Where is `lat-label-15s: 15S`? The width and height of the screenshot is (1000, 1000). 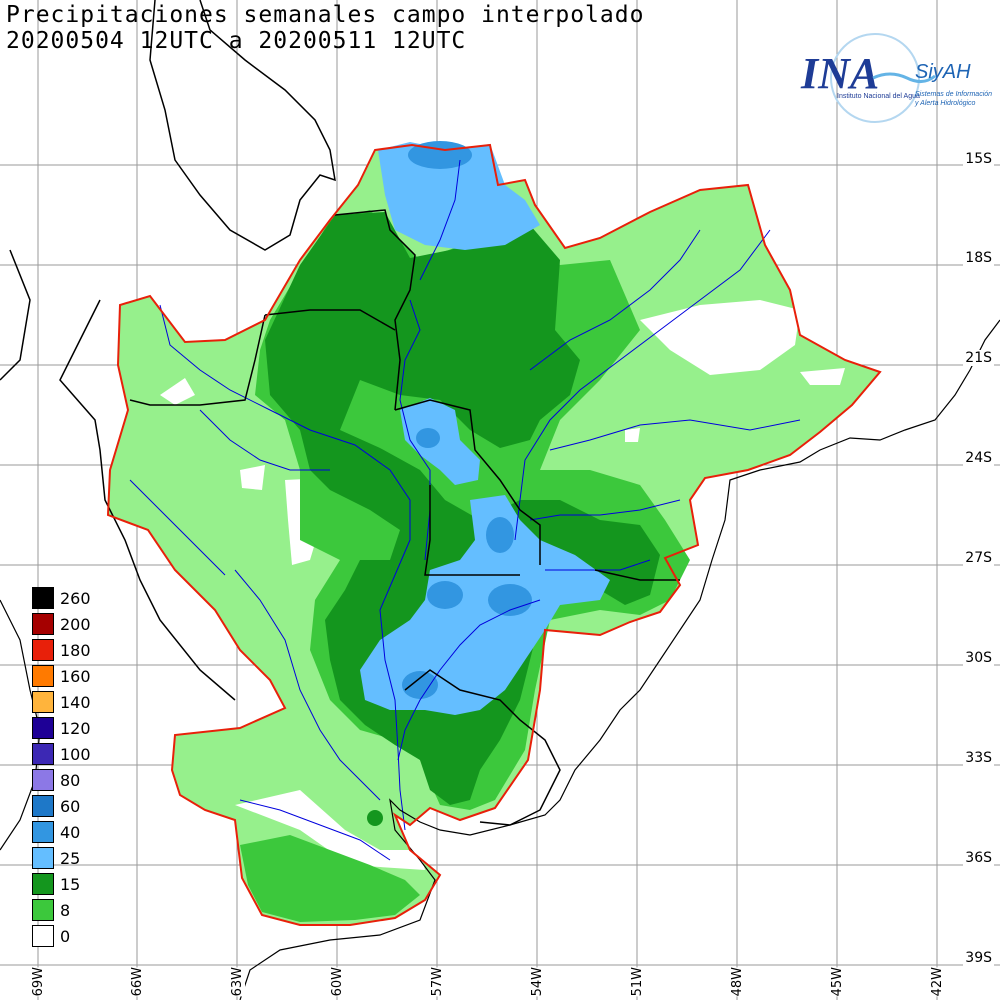 lat-label-15s: 15S is located at coordinates (978, 159).